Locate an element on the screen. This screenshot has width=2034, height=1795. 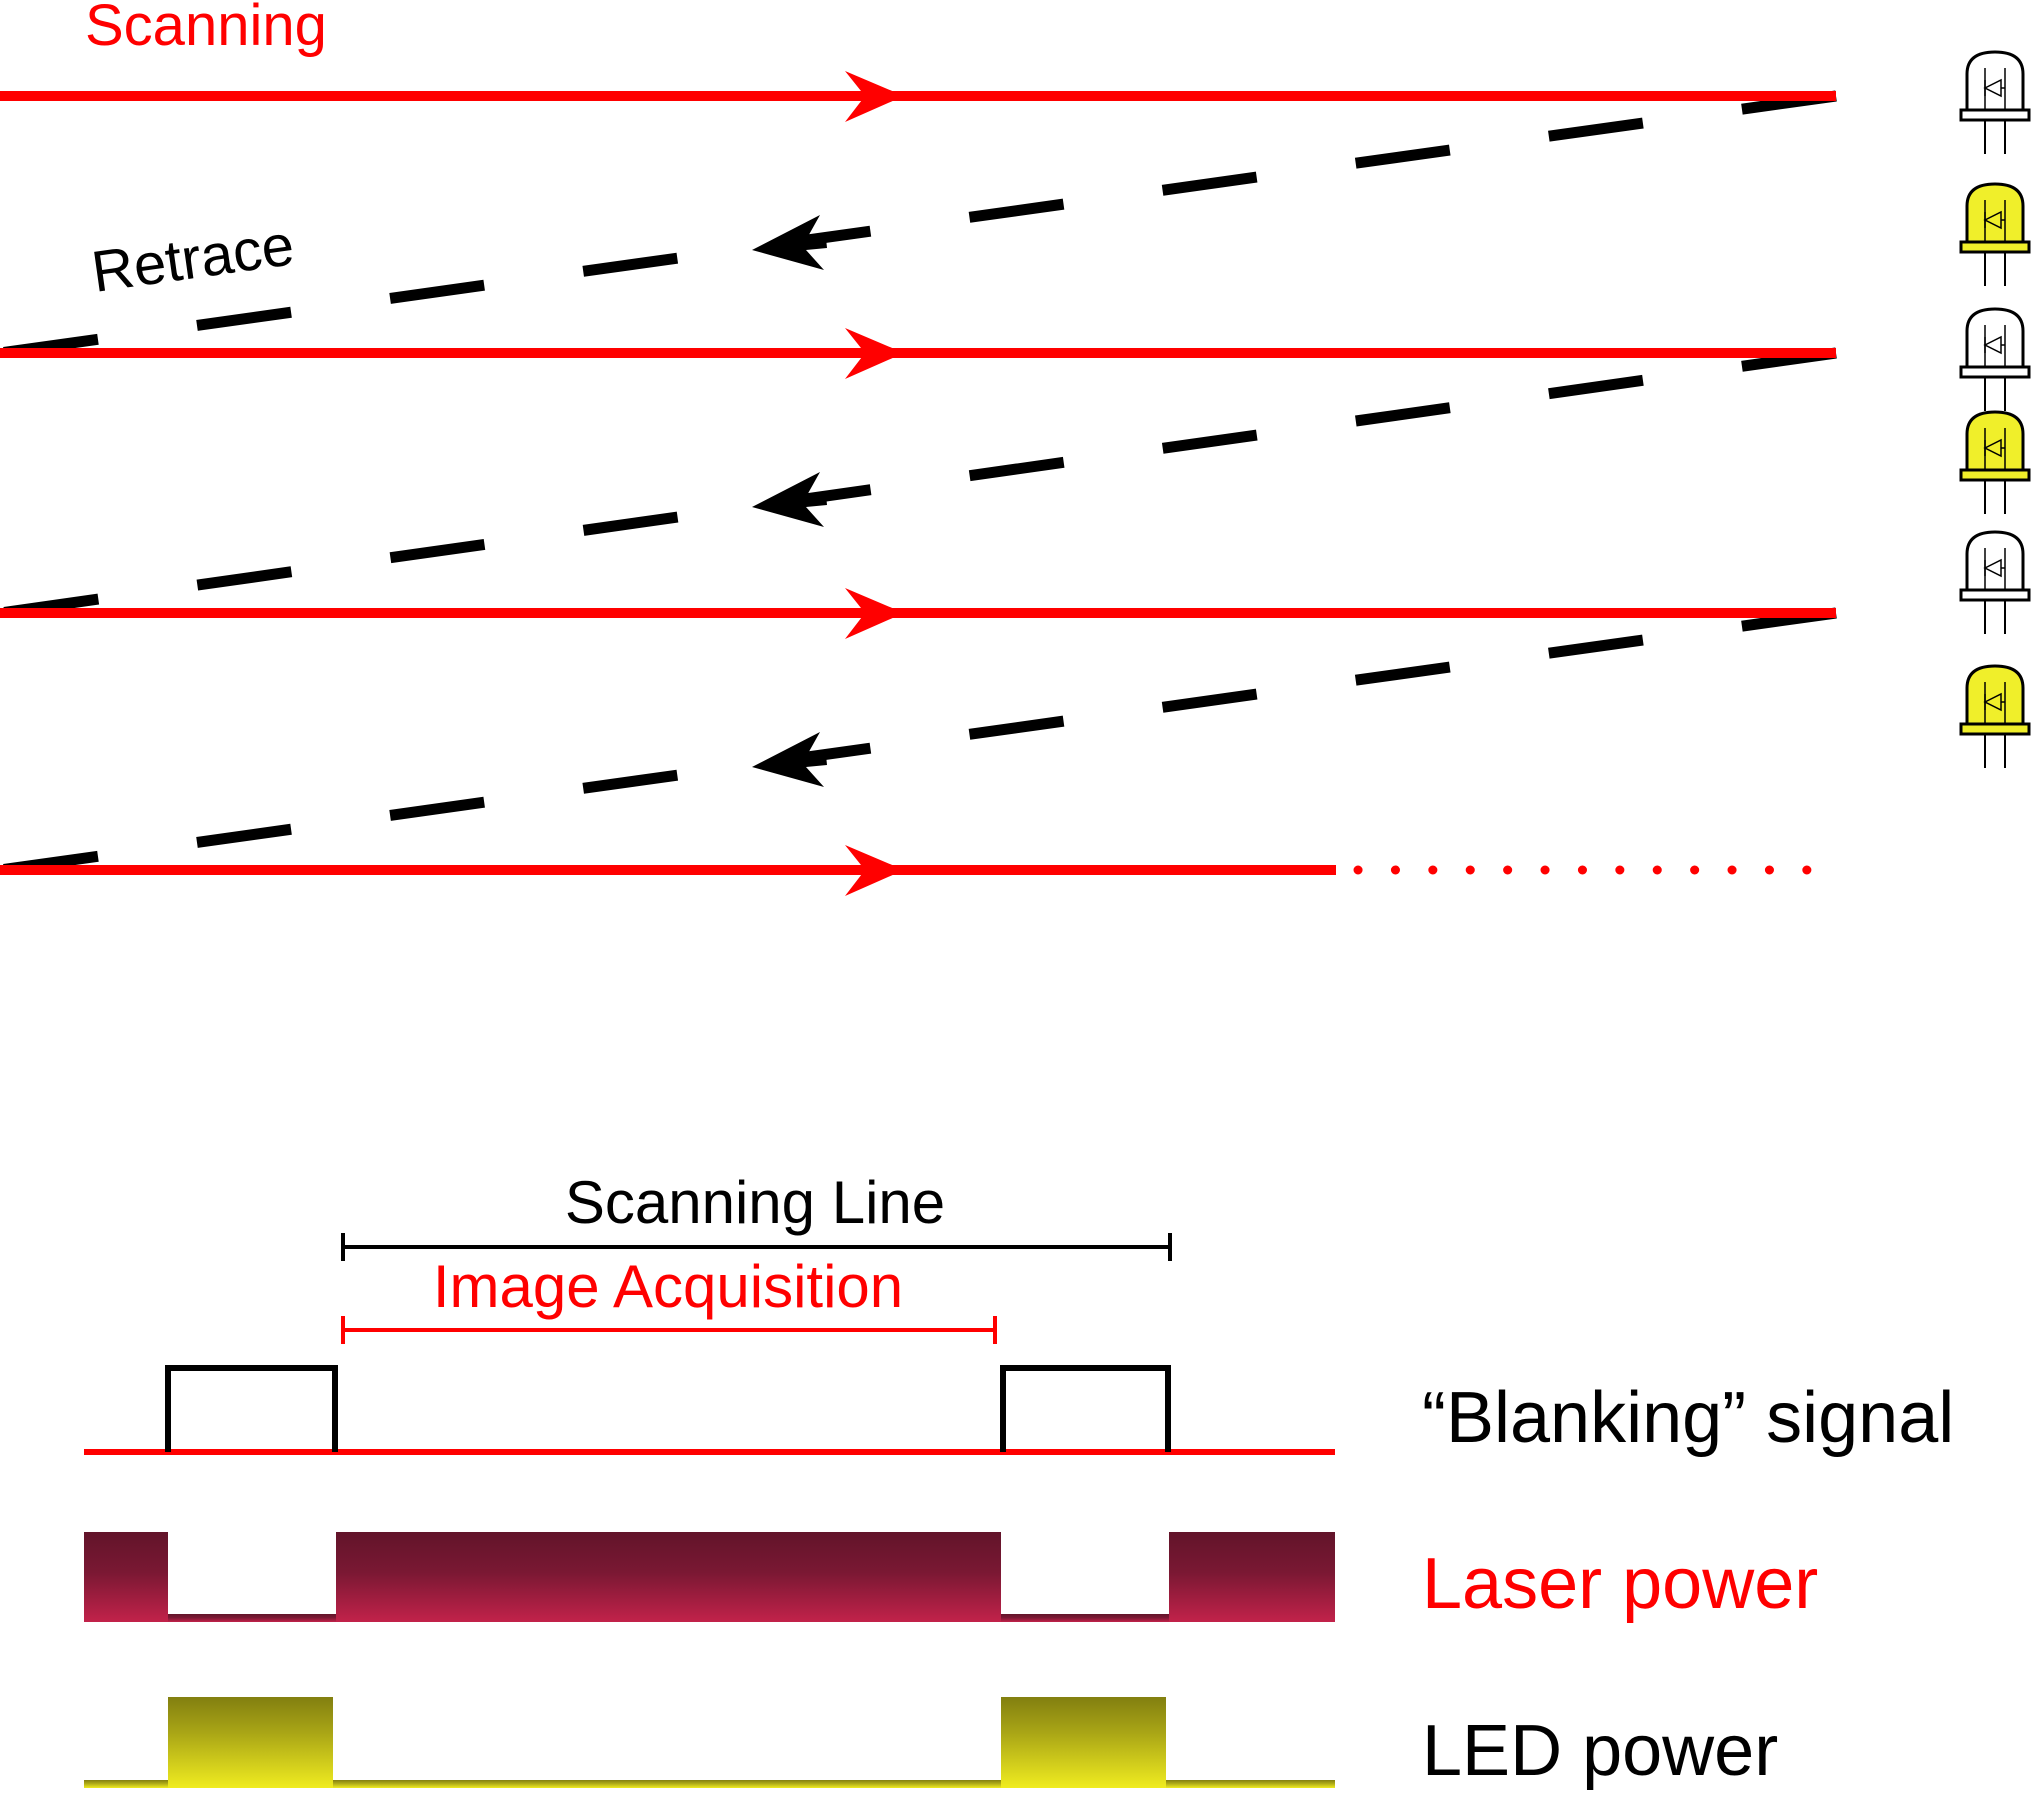
blanking-signal-trace is located at coordinates (709, 1410).